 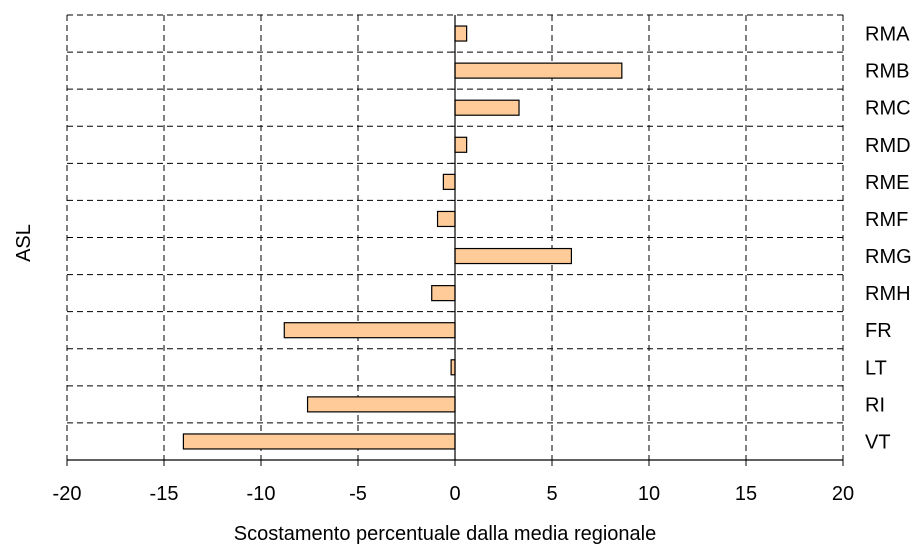 I want to click on bar-rmc, so click(x=487, y=107).